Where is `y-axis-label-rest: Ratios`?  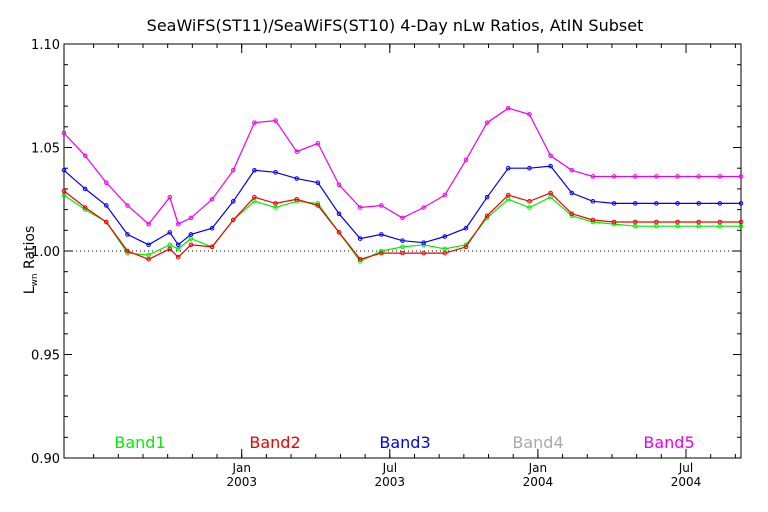 y-axis-label-rest: Ratios is located at coordinates (30, 250).